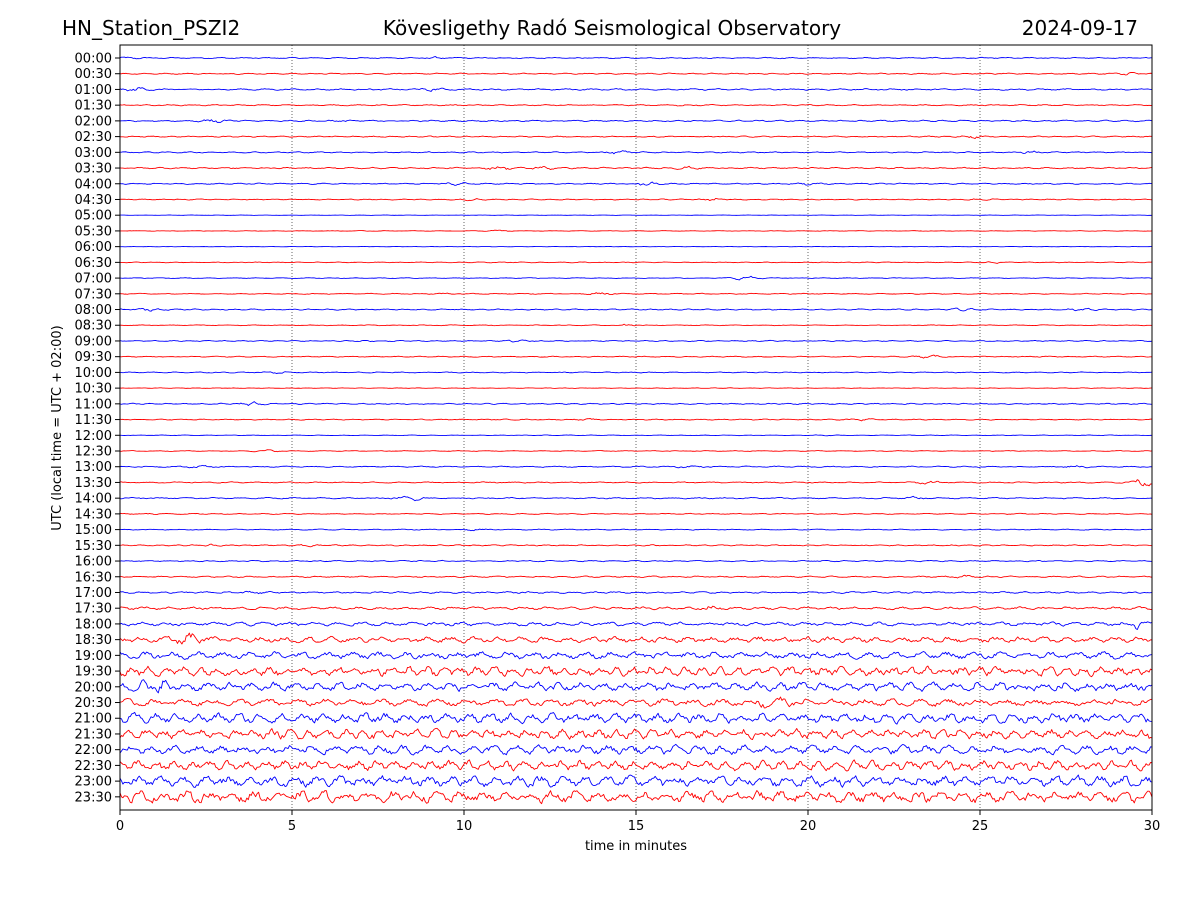  Describe the element at coordinates (93, 59) in the screenshot. I see `y-tick-label: 00:00` at that location.